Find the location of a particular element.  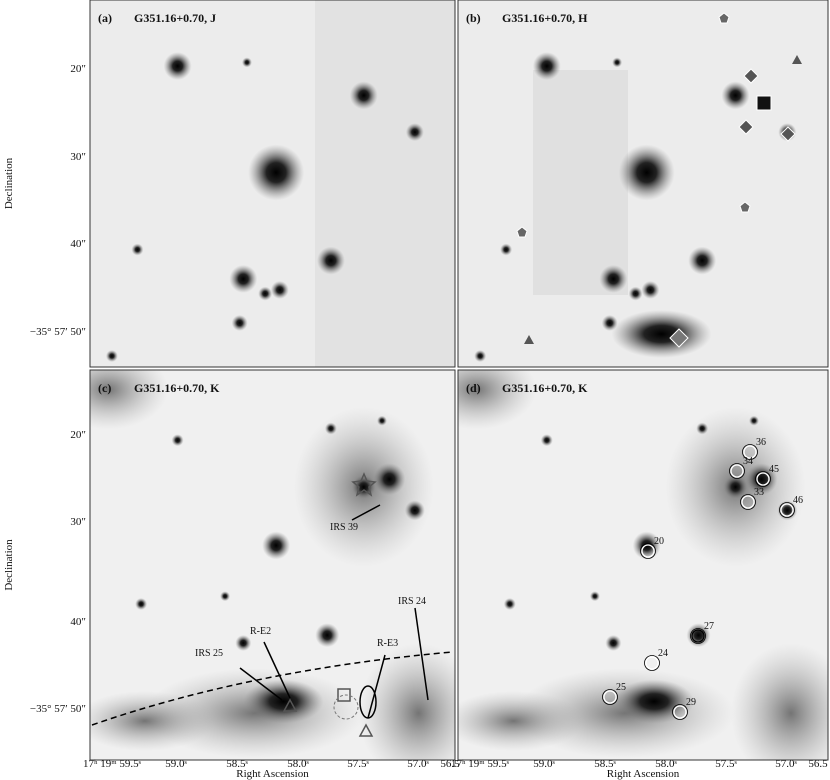

source-id: 20 is located at coordinates (659, 541).